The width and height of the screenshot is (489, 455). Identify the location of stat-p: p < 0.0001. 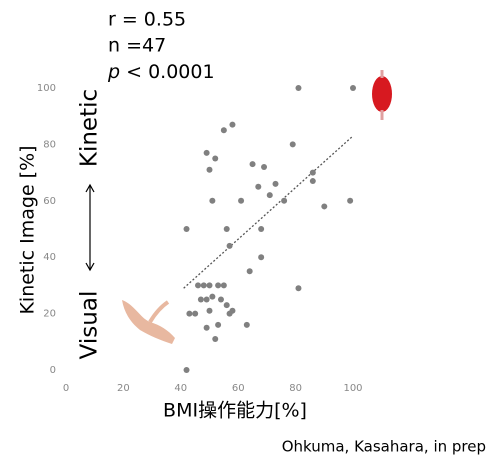
(161, 72).